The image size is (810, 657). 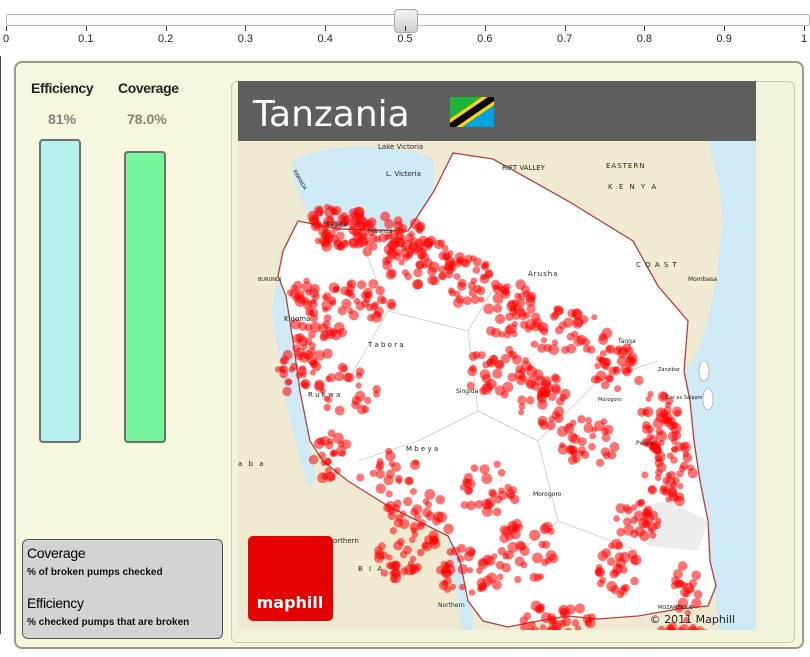 I want to click on label-dar-es-salaam: Dar es Salaam, so click(x=684, y=398).